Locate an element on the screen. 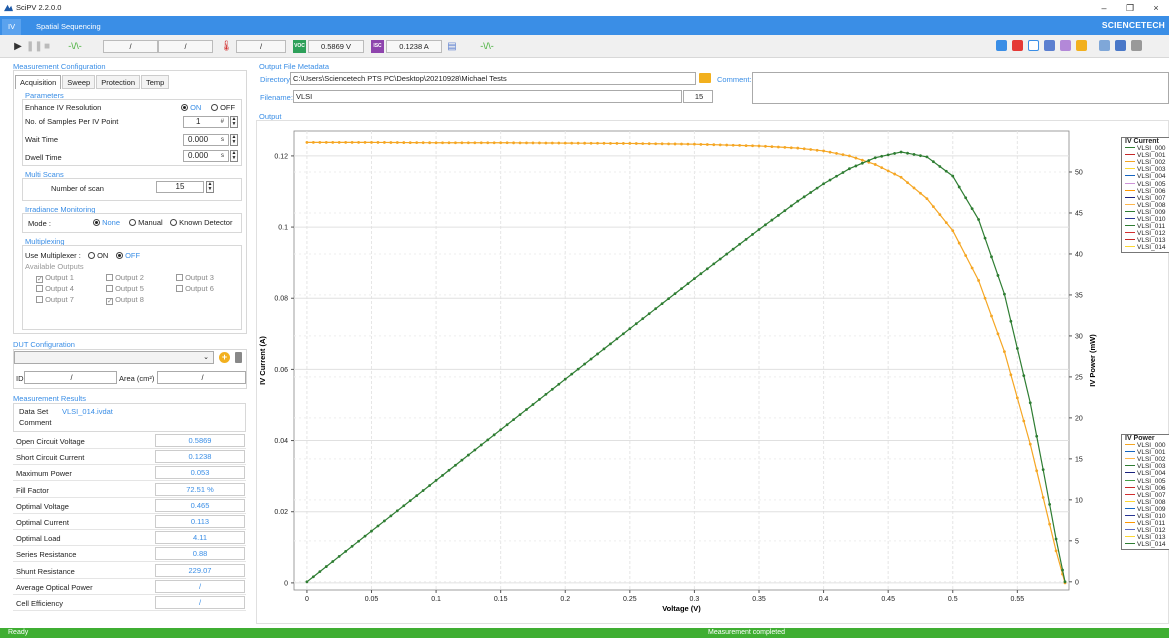  result-label: Average Optical Power is located at coordinates (54, 587).